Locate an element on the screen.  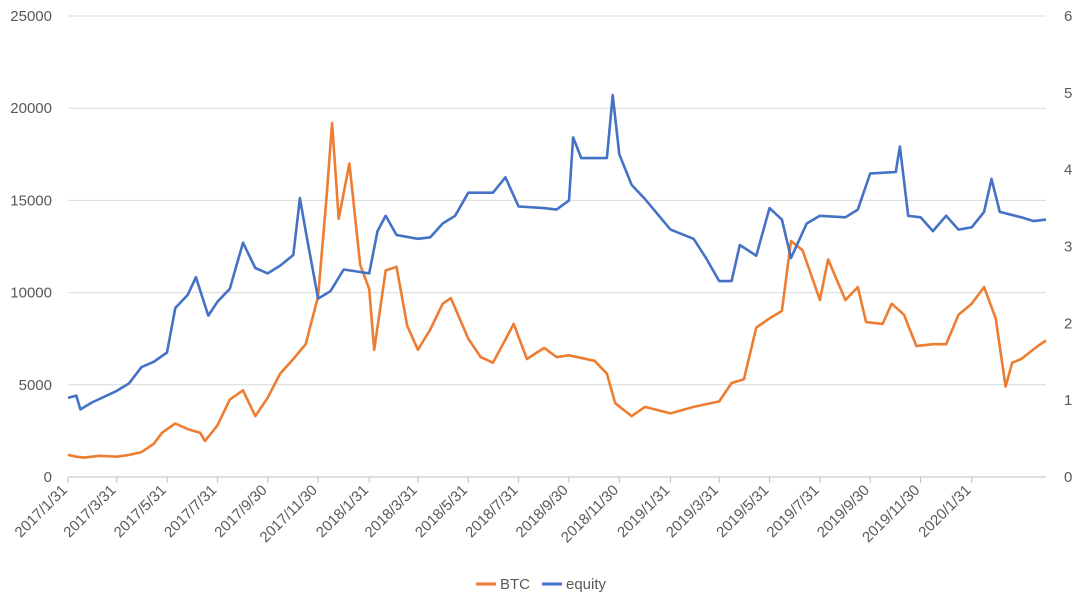
x-tick-label: 2017/7/31 is located at coordinates (190, 511).